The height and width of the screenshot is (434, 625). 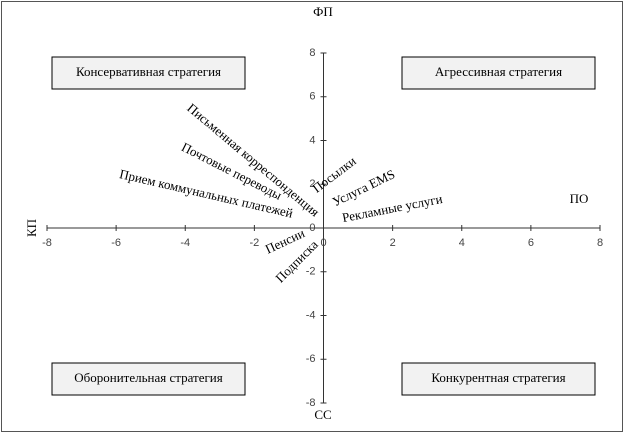 I want to click on y-tick-label: -8, so click(x=311, y=403).